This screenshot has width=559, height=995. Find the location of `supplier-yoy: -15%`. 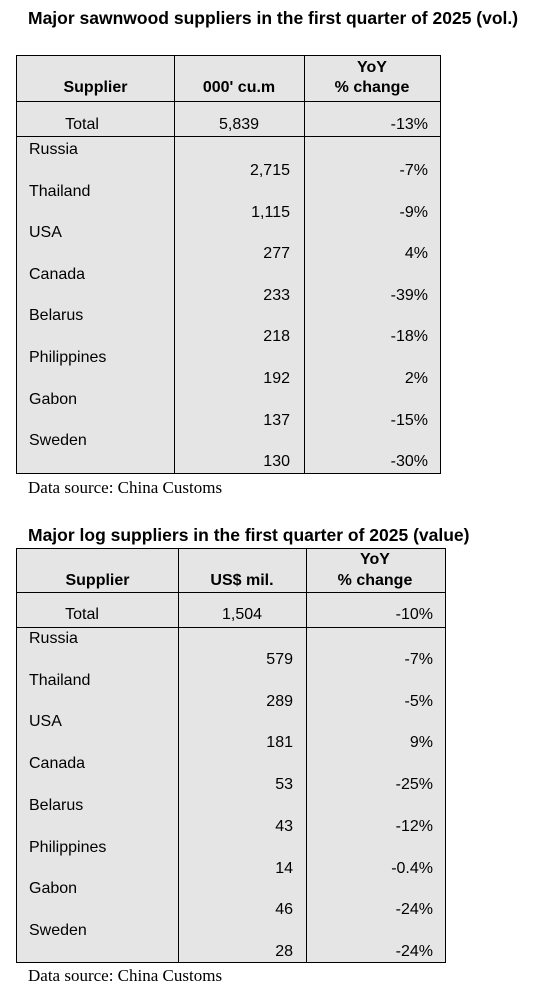

supplier-yoy: -15% is located at coordinates (409, 420).